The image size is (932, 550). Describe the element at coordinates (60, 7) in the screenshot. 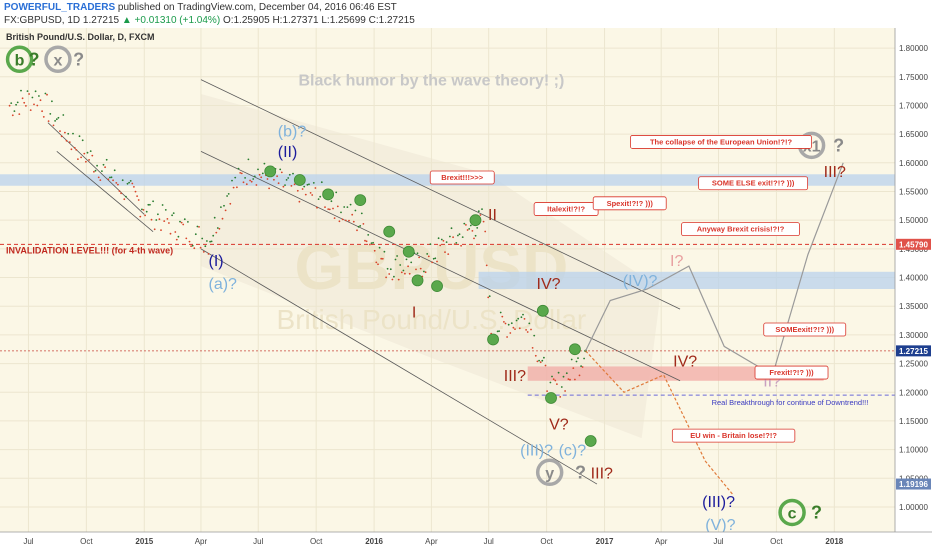

I see `author-link: POWERFUL_TRADERS` at that location.